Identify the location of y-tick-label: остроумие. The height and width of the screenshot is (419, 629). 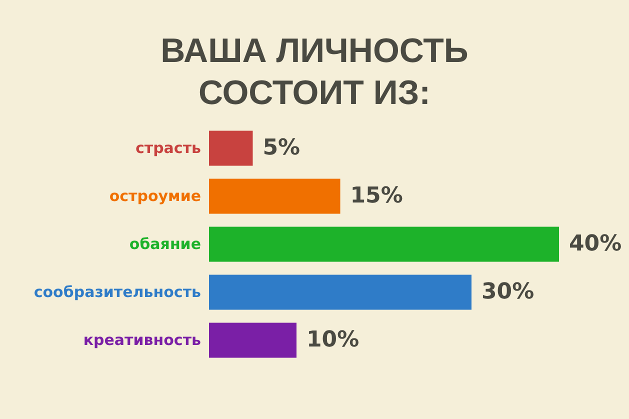
(155, 196).